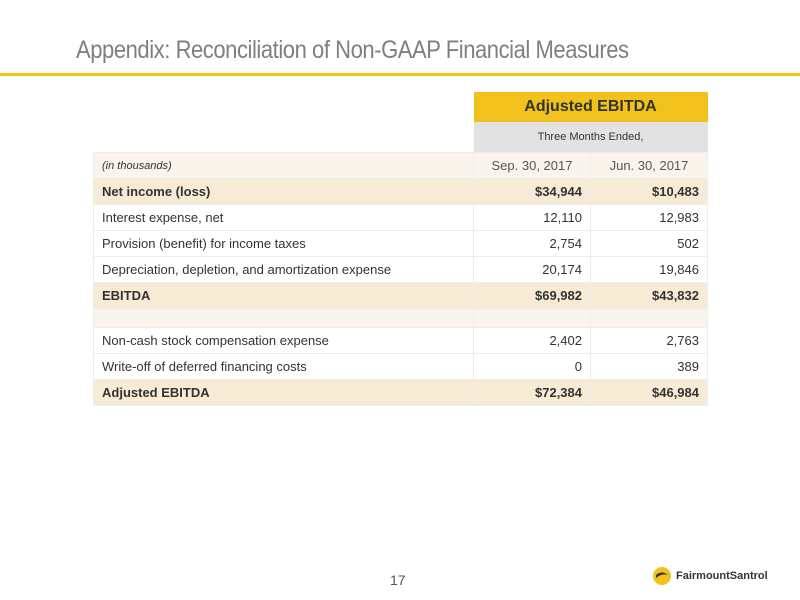 Image resolution: width=800 pixels, height=600 pixels. What do you see at coordinates (532, 165) in the screenshot?
I see `column-header: Sep. 30, 2017` at bounding box center [532, 165].